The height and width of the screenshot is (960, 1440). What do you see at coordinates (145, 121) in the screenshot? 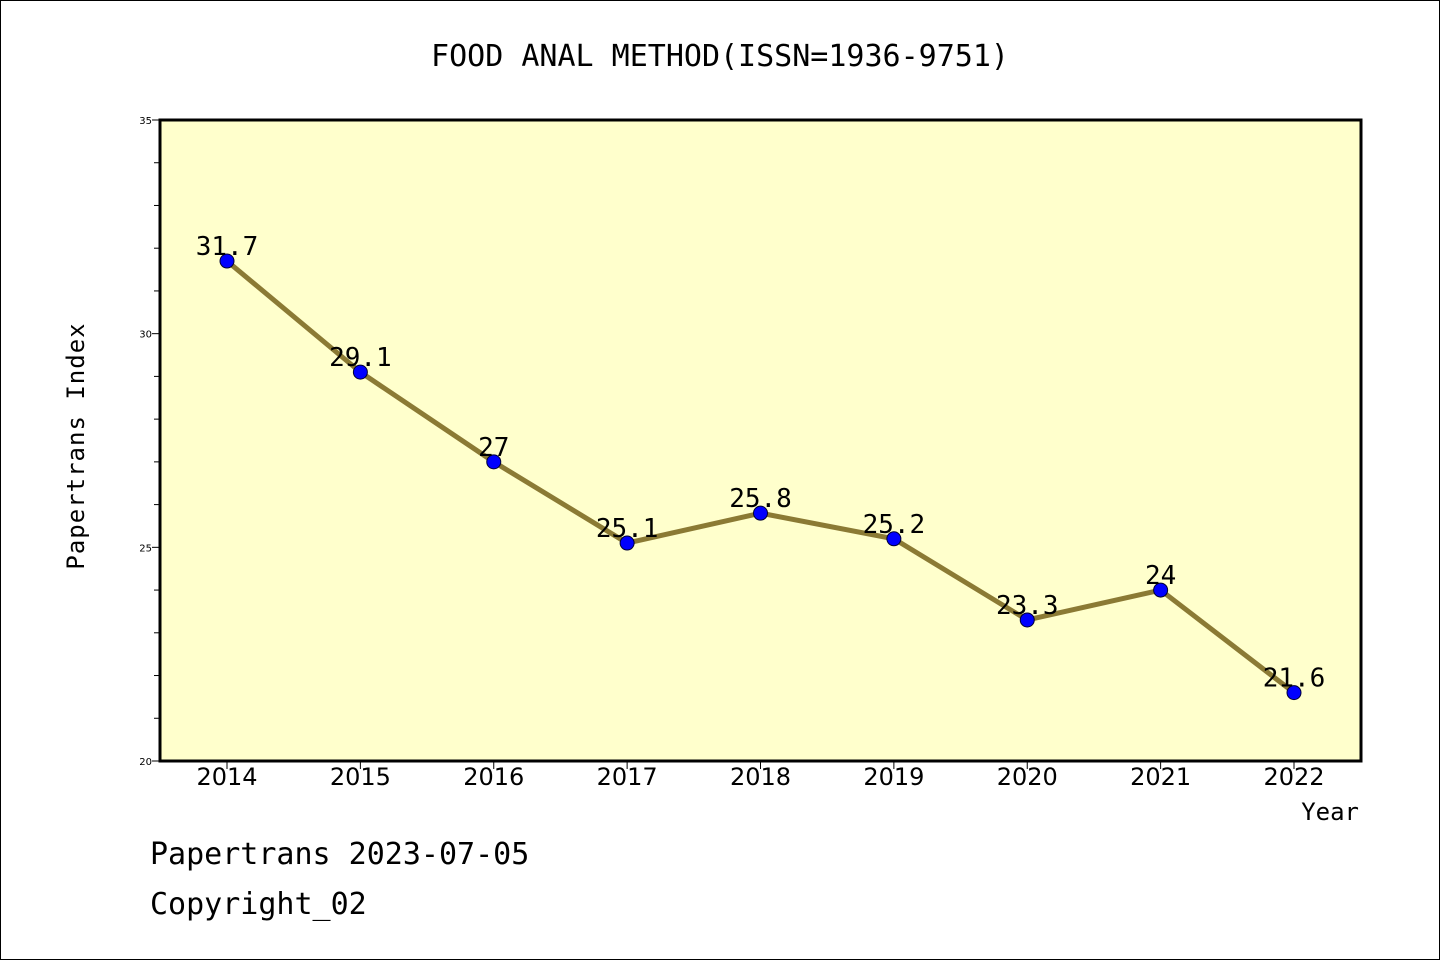
I see `y-tick-label: 35` at bounding box center [145, 121].